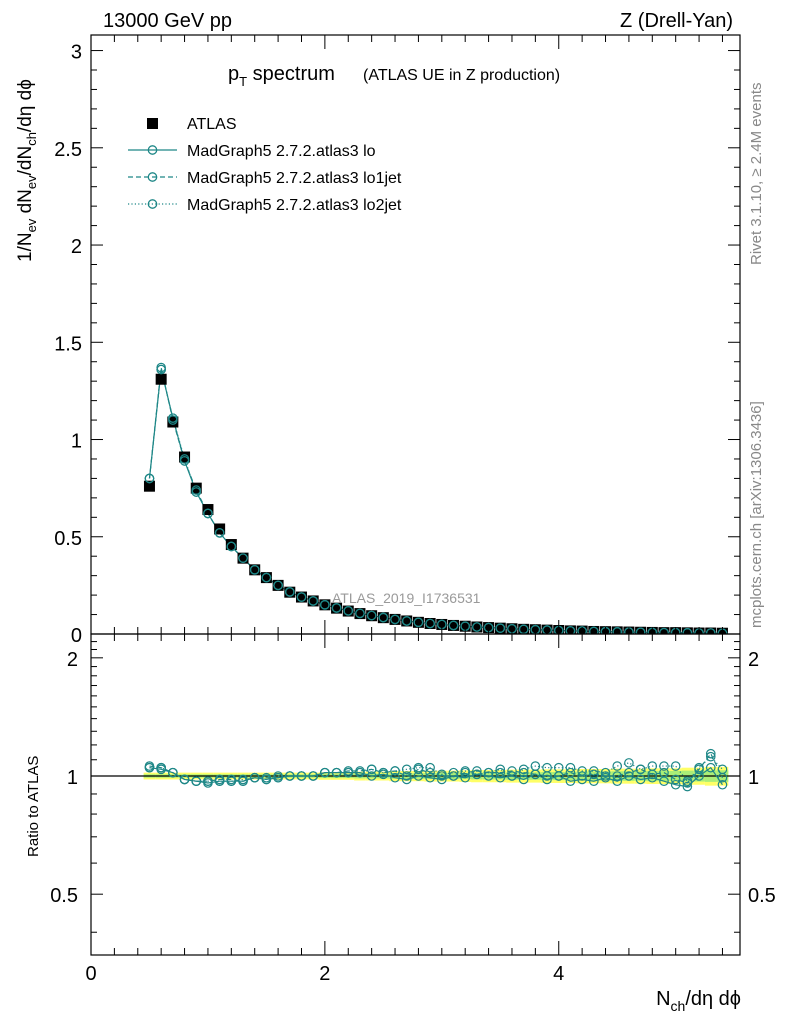 This screenshot has width=786, height=1024. What do you see at coordinates (68, 344) in the screenshot?
I see `y-tick-label: 1.5` at bounding box center [68, 344].